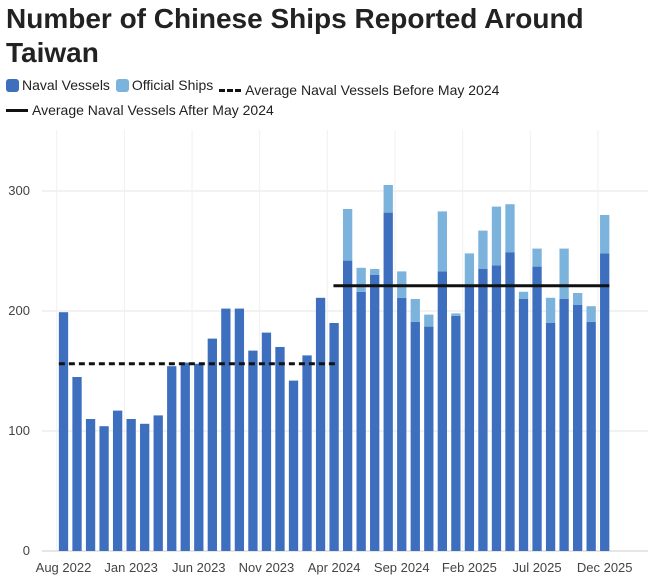 The width and height of the screenshot is (672, 586). I want to click on legend-item-avg-before: Average Naval Vessels Before May 2024, so click(359, 90).